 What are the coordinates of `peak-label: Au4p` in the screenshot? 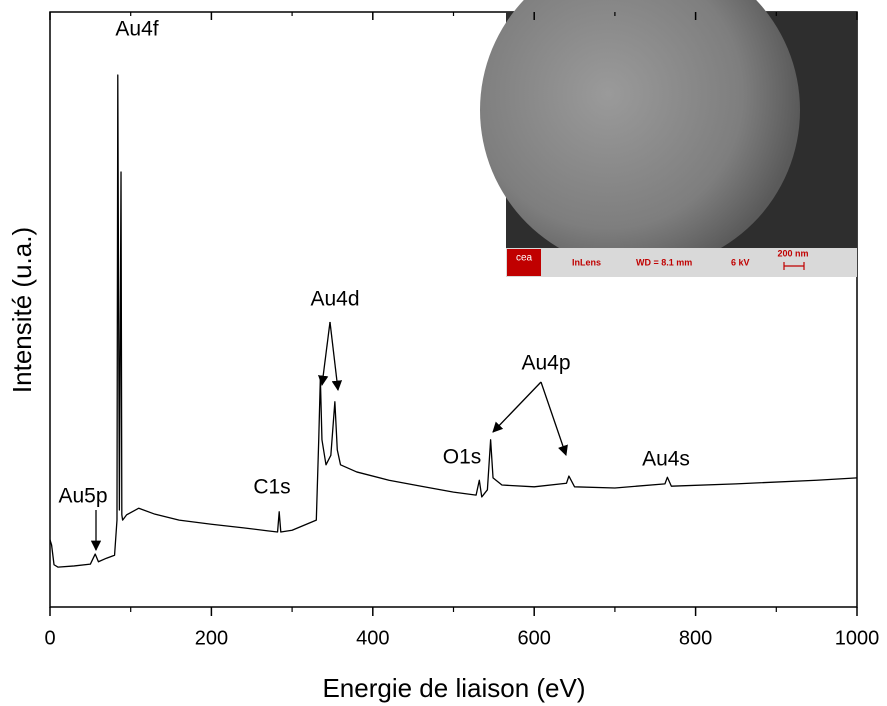 It's located at (545, 363).